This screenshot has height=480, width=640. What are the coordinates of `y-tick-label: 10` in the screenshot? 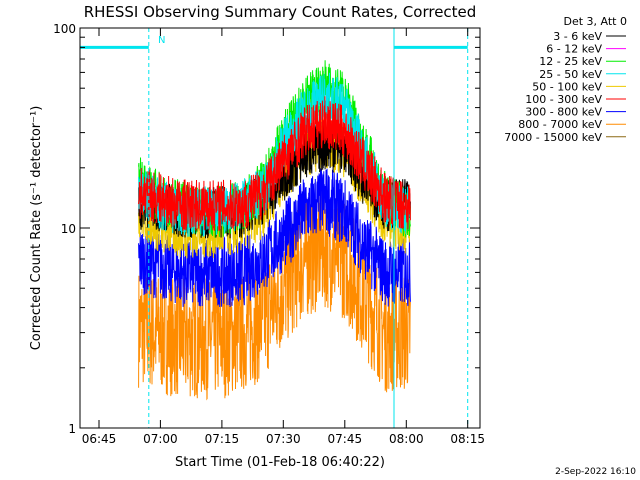 It's located at (68, 229).